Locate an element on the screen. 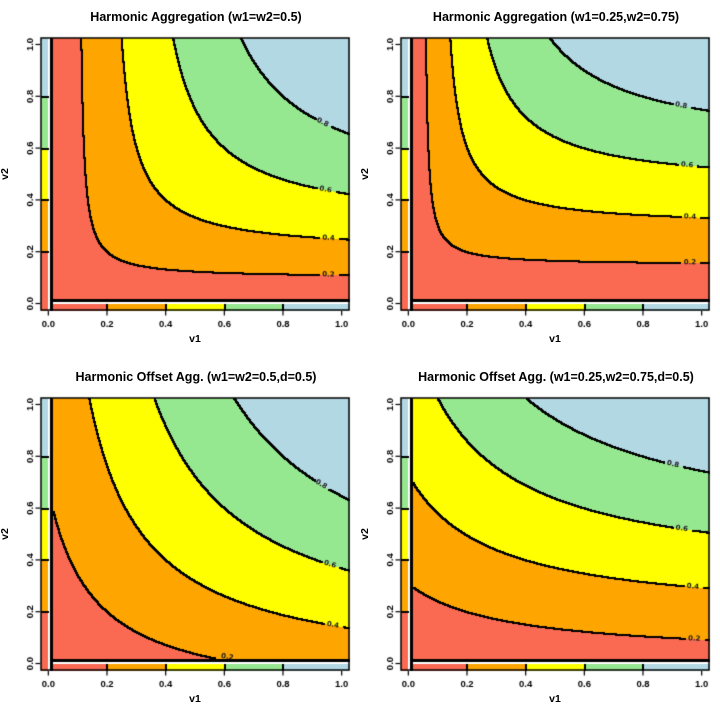 This screenshot has height=720, width=720. panel-2-y-axis-label: v2 is located at coordinates (365, 174).